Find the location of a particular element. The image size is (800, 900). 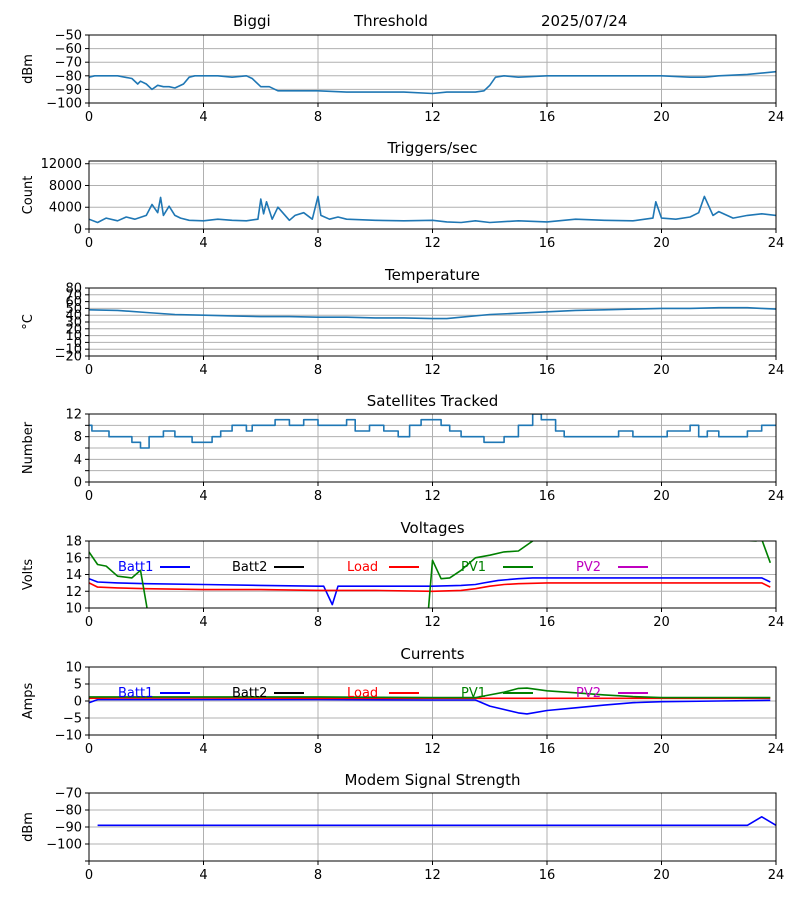

series-line-batt1 is located at coordinates (430, 591).